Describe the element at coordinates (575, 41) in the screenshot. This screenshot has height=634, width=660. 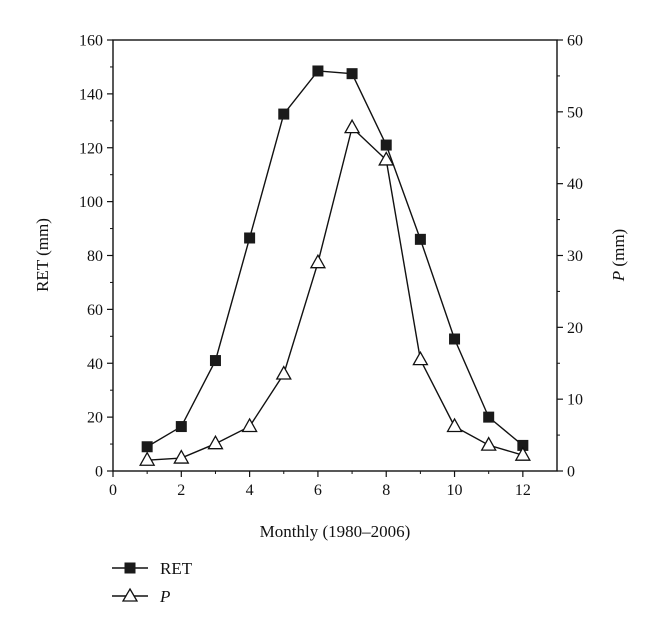
I see `right-y-tick-label: 60` at that location.